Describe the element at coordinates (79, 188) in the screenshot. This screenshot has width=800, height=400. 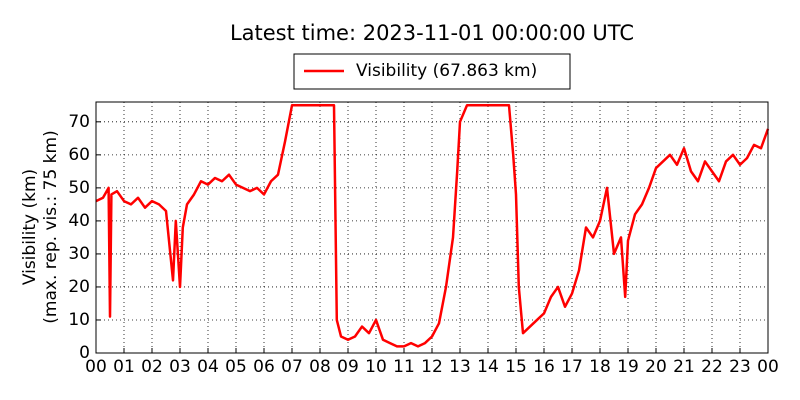
I see `y-tick-label: 50` at that location.